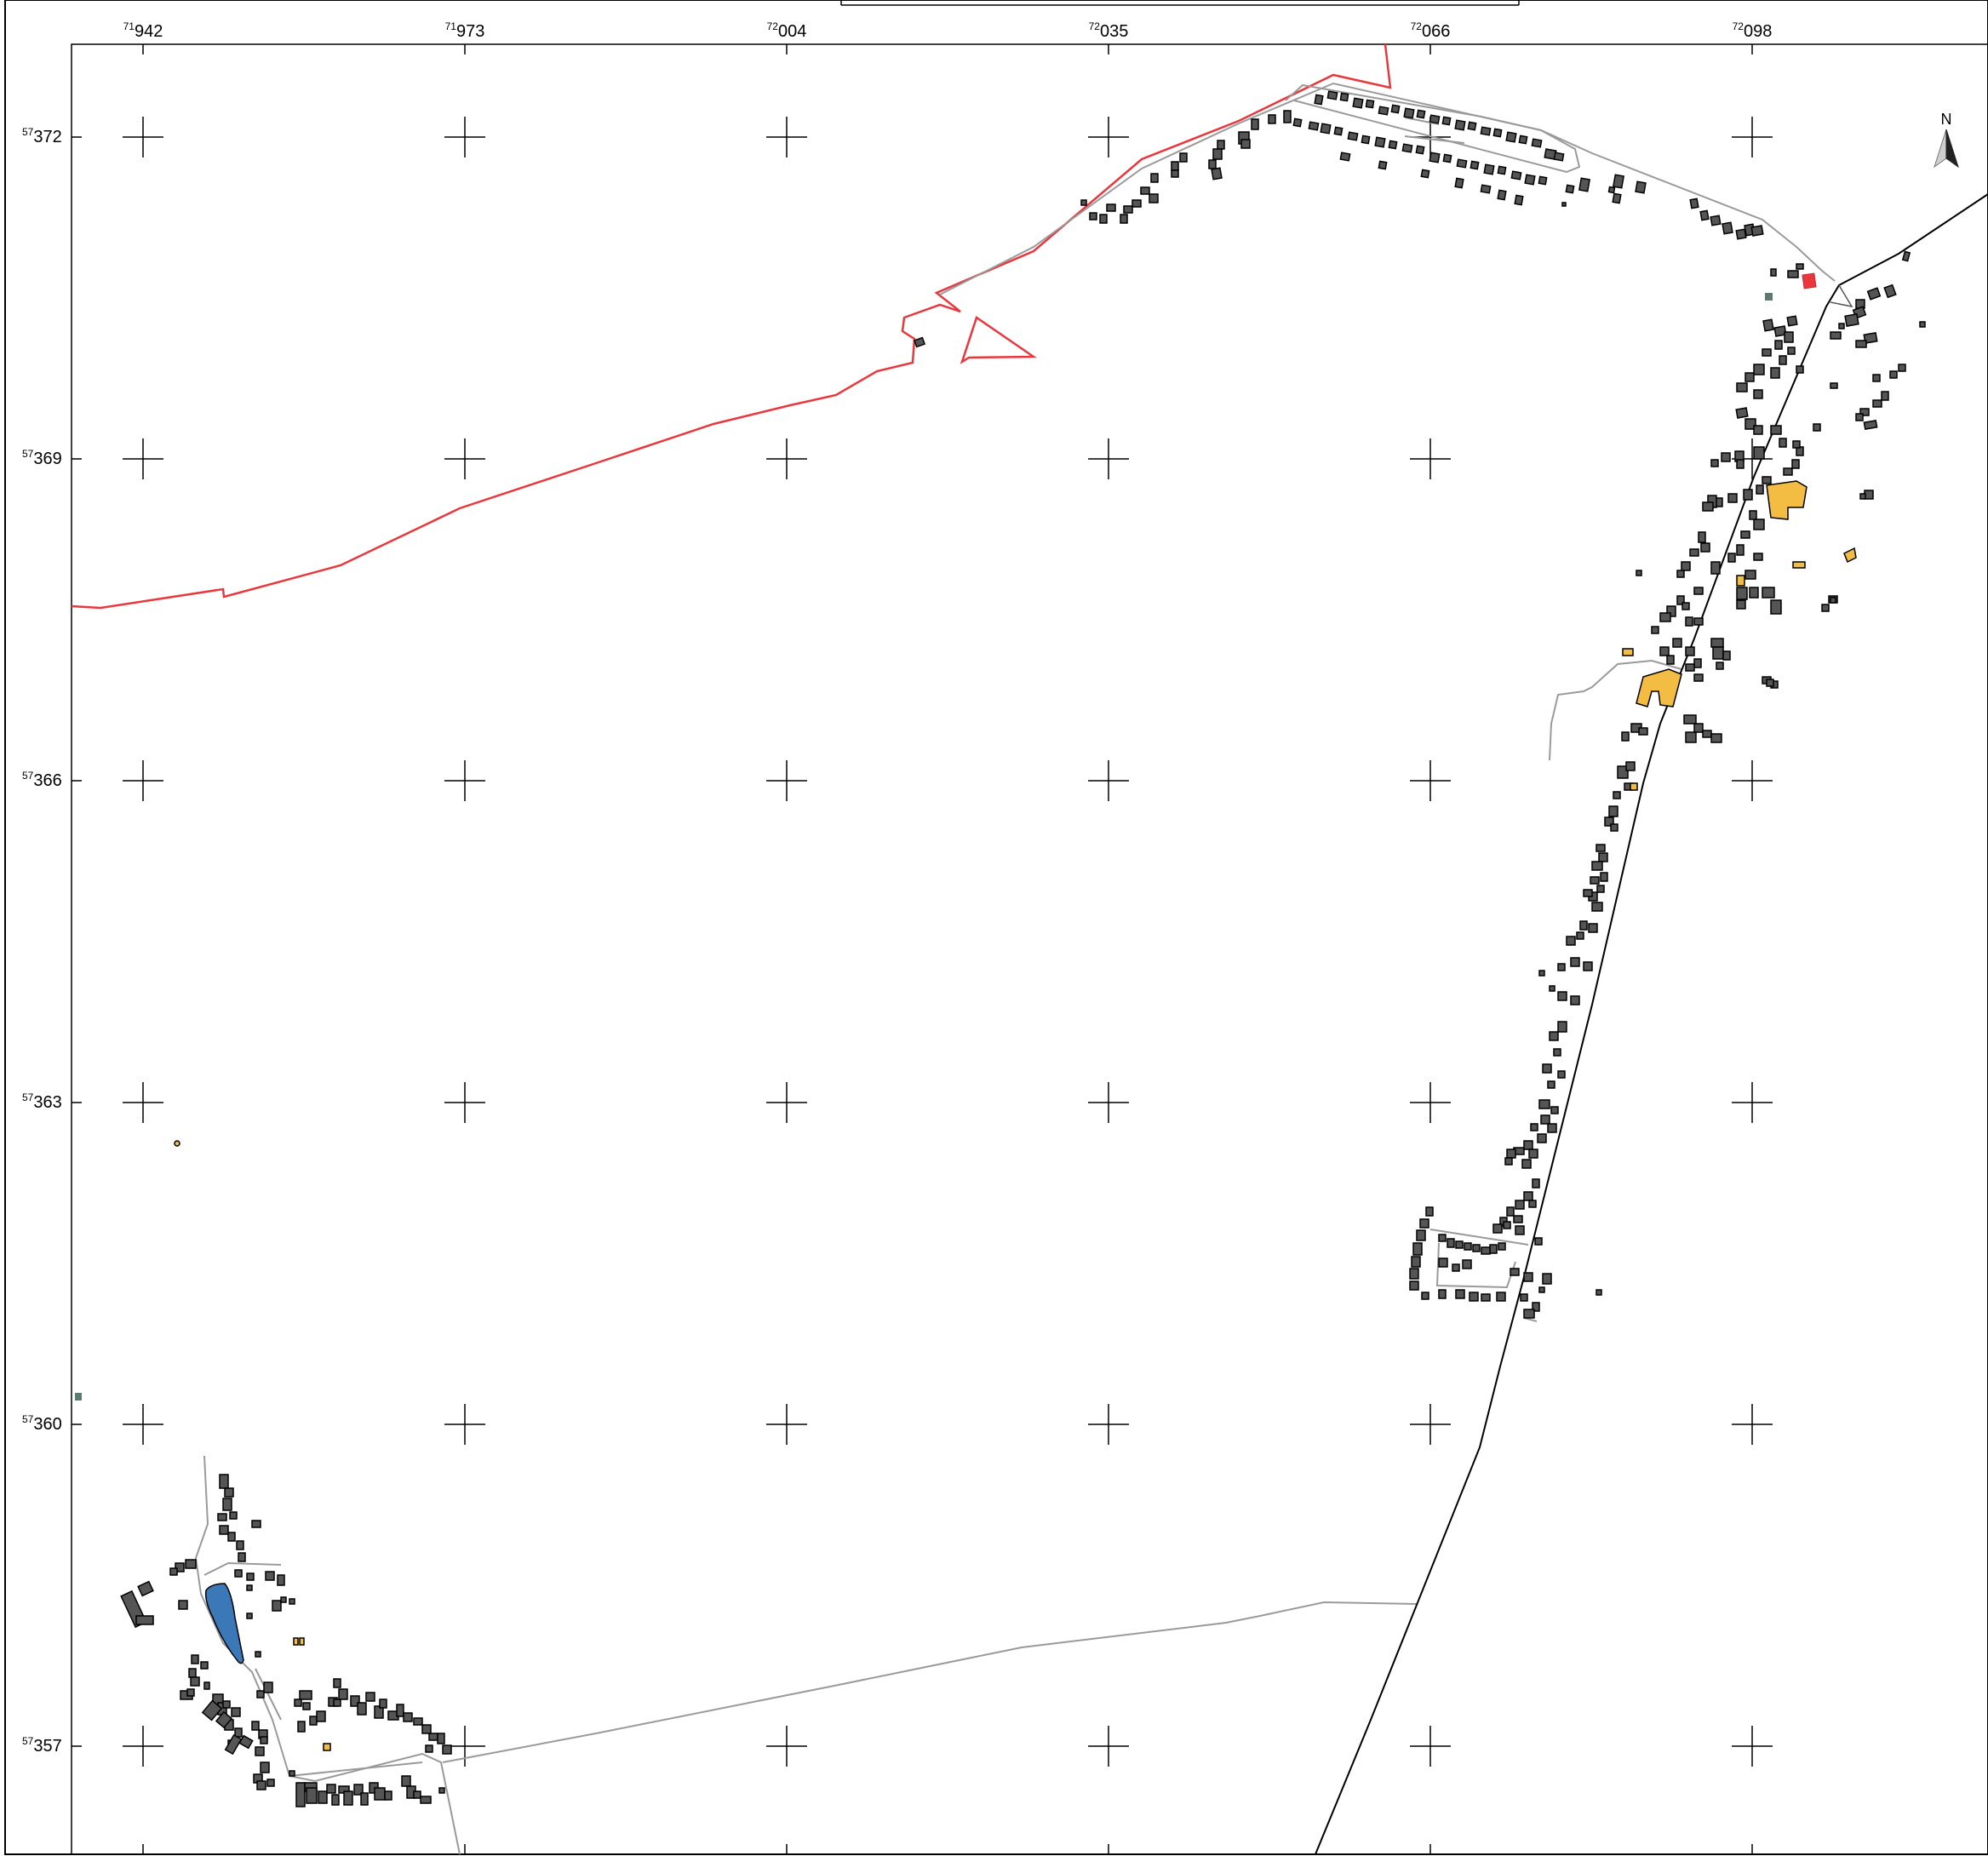  I want to click on road-southeast-block, so click(1483, 1275).